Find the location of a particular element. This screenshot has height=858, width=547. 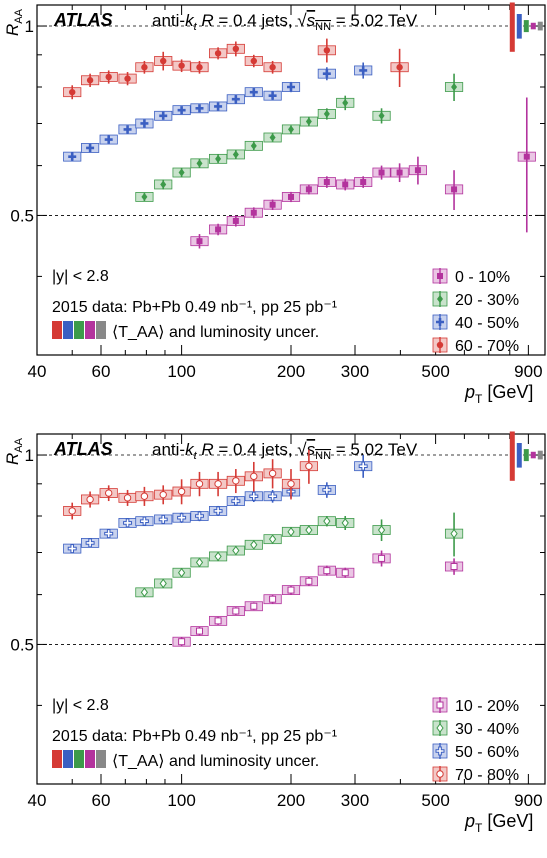

legend-label: 50 - 60% is located at coordinates (487, 752).